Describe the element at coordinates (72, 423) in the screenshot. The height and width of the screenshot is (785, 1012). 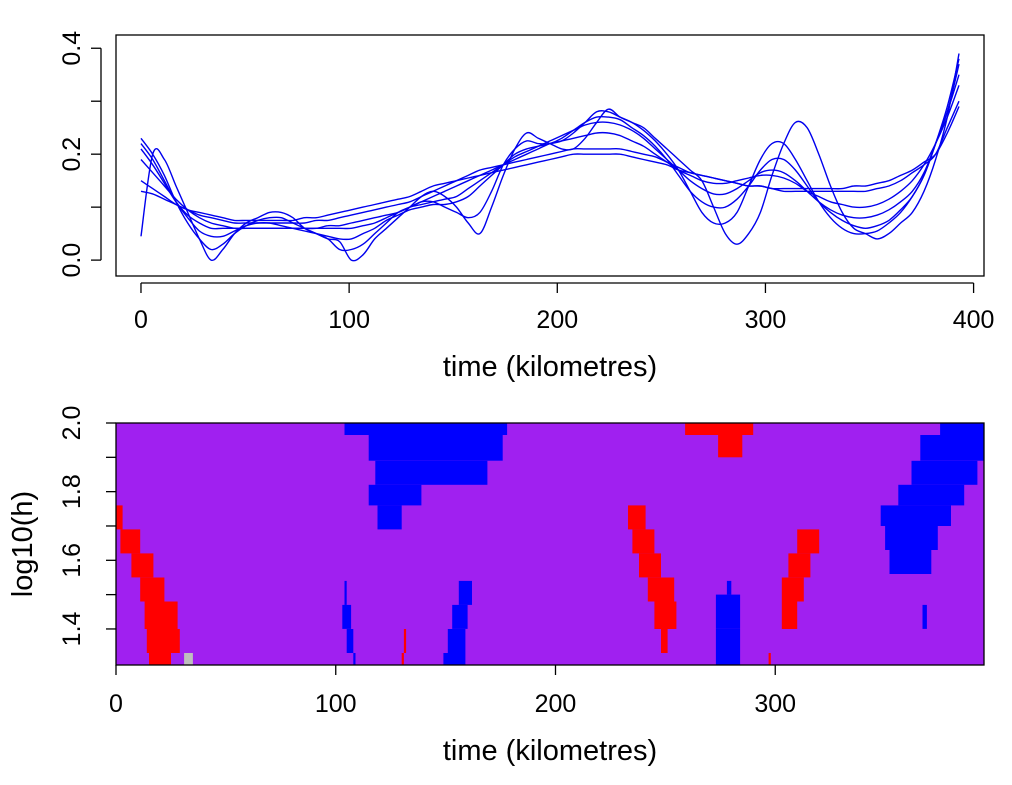
I see `y-tick-label: 2.0` at that location.